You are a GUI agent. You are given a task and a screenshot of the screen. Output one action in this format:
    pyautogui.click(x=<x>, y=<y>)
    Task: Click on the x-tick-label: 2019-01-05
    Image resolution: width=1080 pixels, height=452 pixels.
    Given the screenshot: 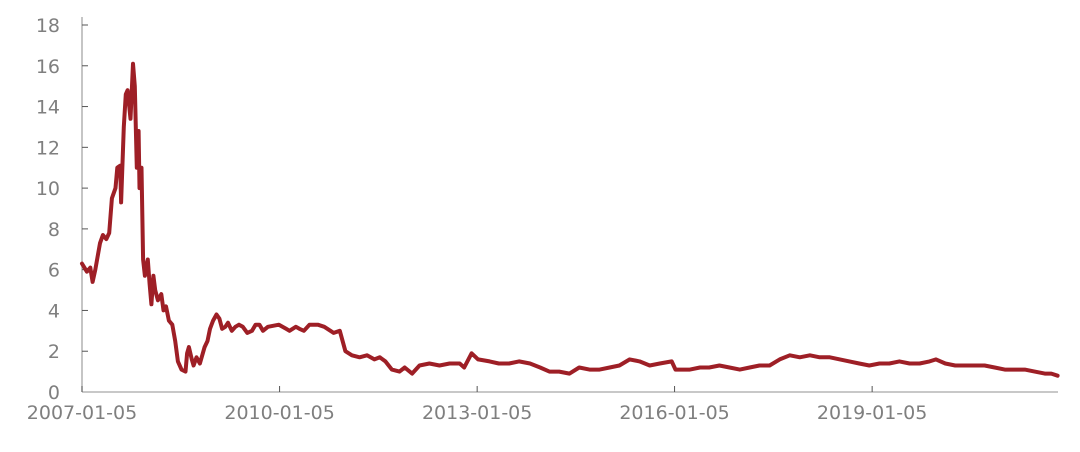 What is the action you would take?
    pyautogui.click(x=872, y=413)
    